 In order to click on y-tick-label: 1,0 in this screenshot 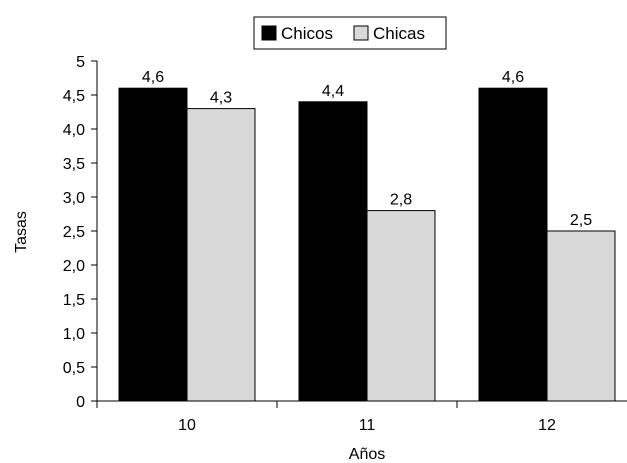, I will do `click(74, 334)`.